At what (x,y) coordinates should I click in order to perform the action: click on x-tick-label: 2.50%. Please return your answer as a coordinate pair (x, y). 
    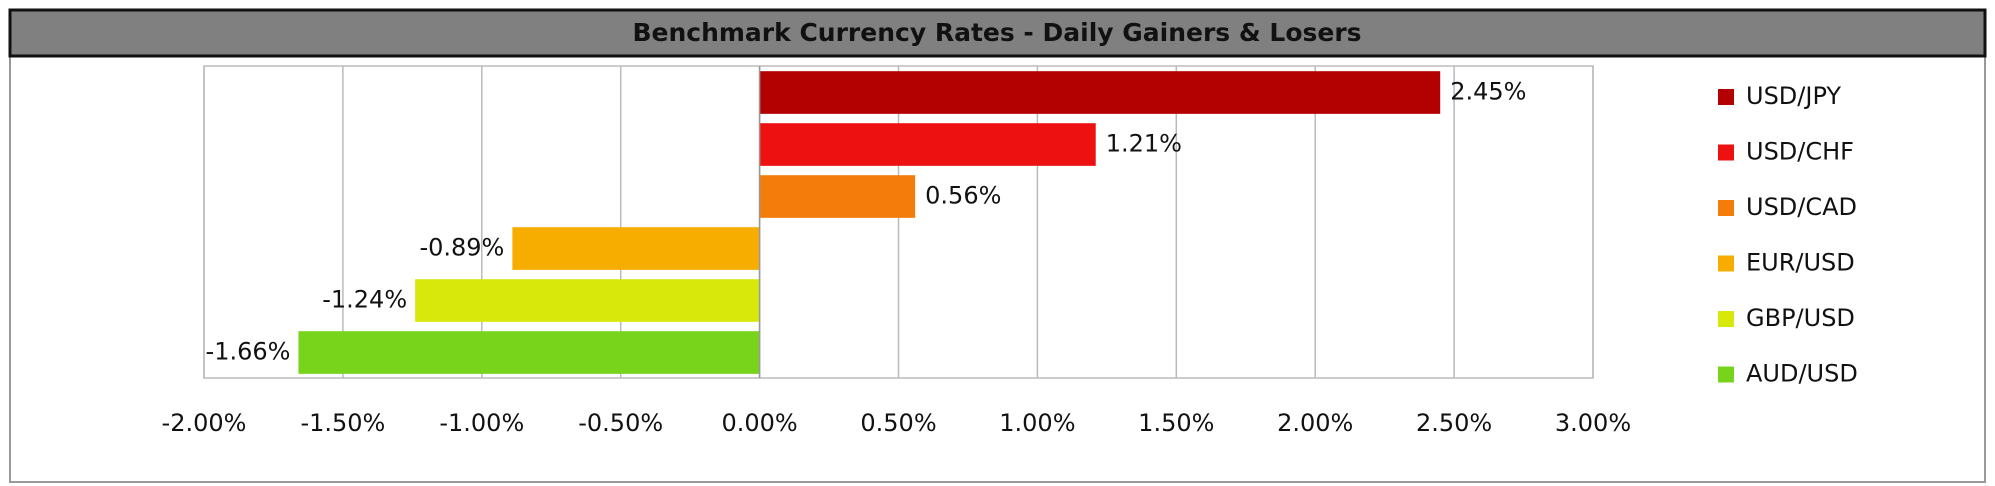
    Looking at the image, I should click on (1454, 423).